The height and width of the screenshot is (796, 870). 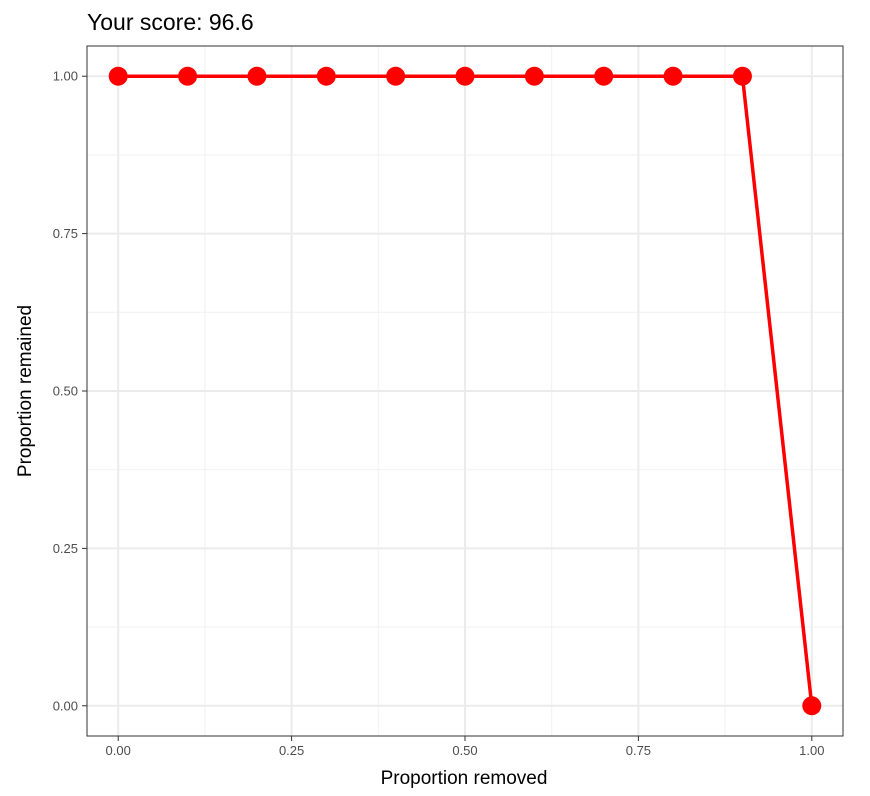 What do you see at coordinates (291, 750) in the screenshot?
I see `x-tick-label: 0.25` at bounding box center [291, 750].